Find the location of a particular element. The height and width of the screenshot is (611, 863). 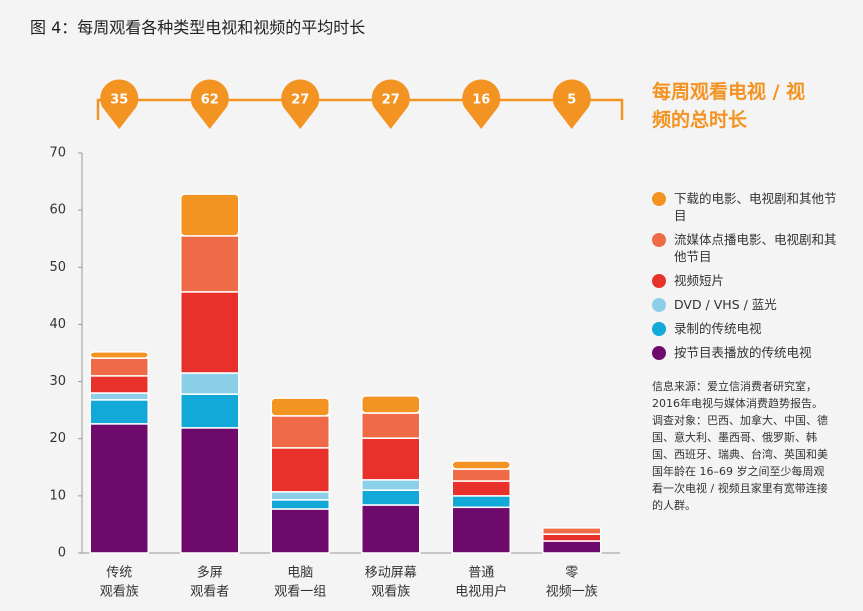

legend-item: 视频短片 is located at coordinates (747, 280).